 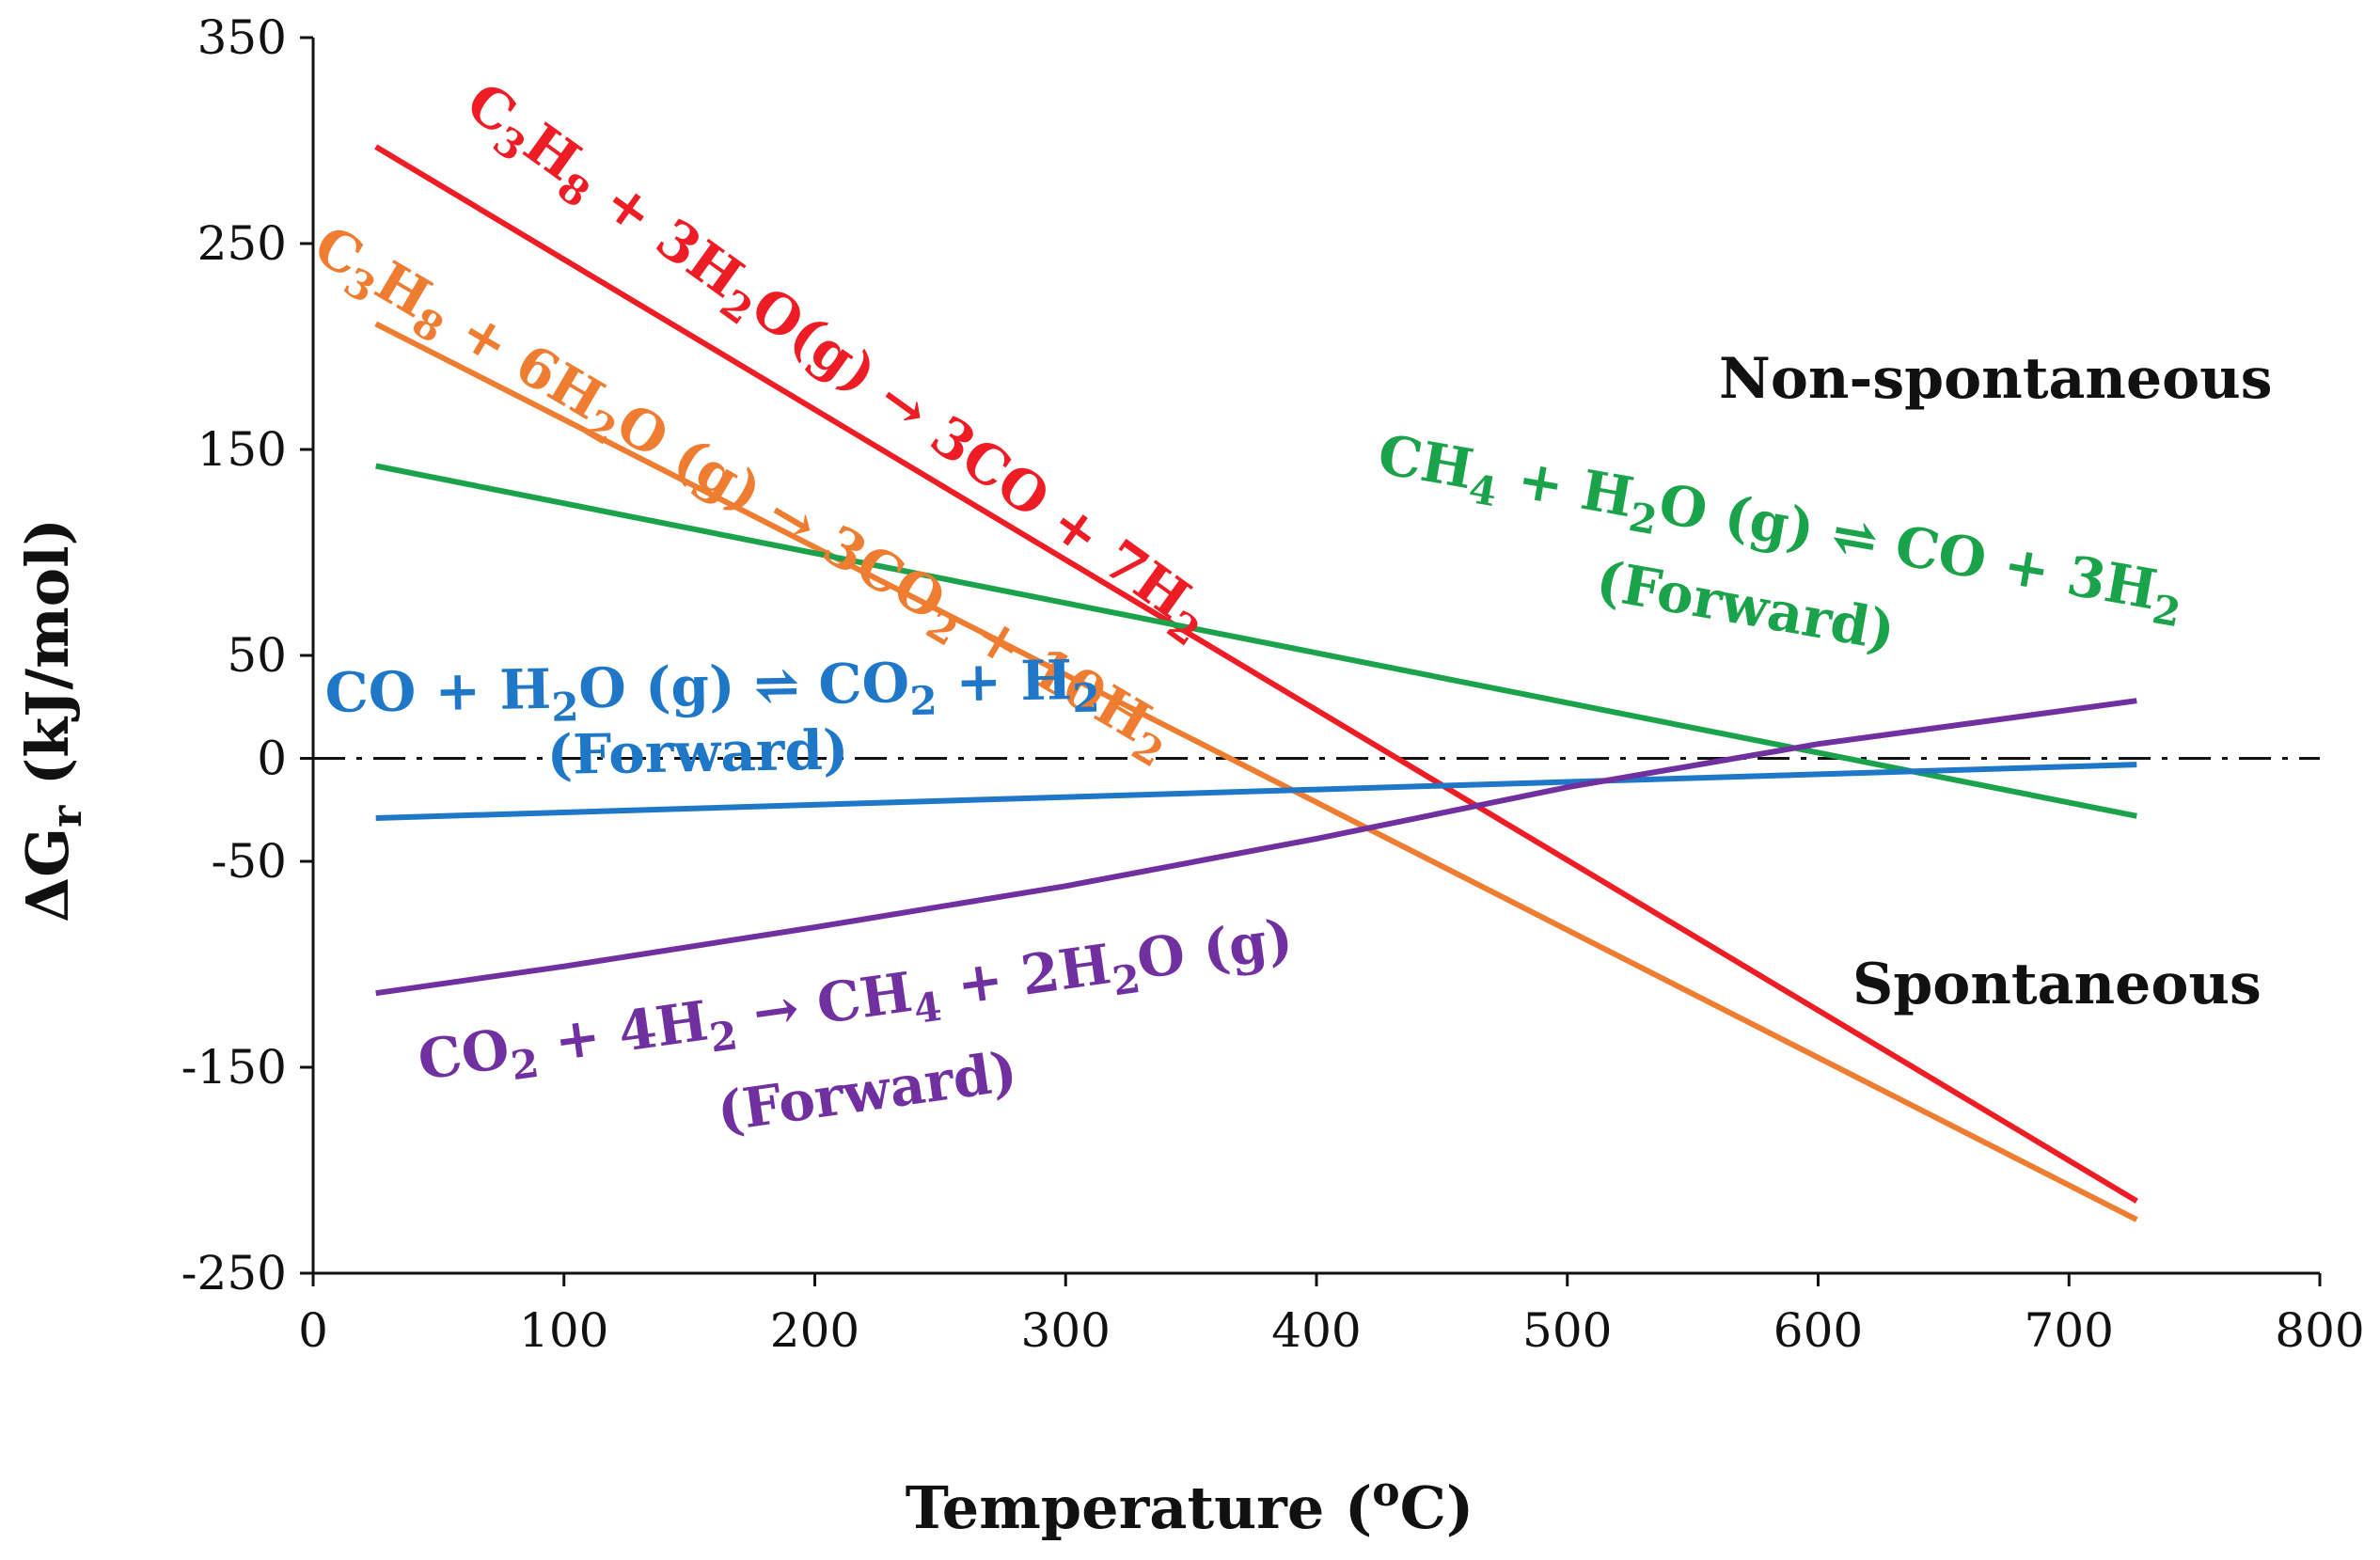 I want to click on x-tick-label: 200, so click(x=814, y=1330).